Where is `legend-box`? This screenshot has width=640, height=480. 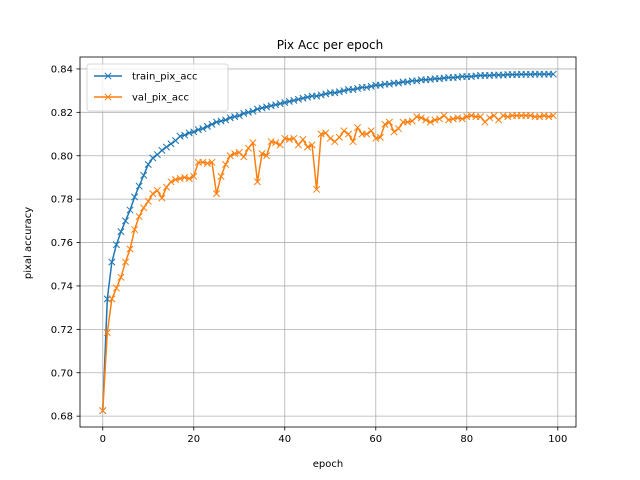 legend-box is located at coordinates (157, 87).